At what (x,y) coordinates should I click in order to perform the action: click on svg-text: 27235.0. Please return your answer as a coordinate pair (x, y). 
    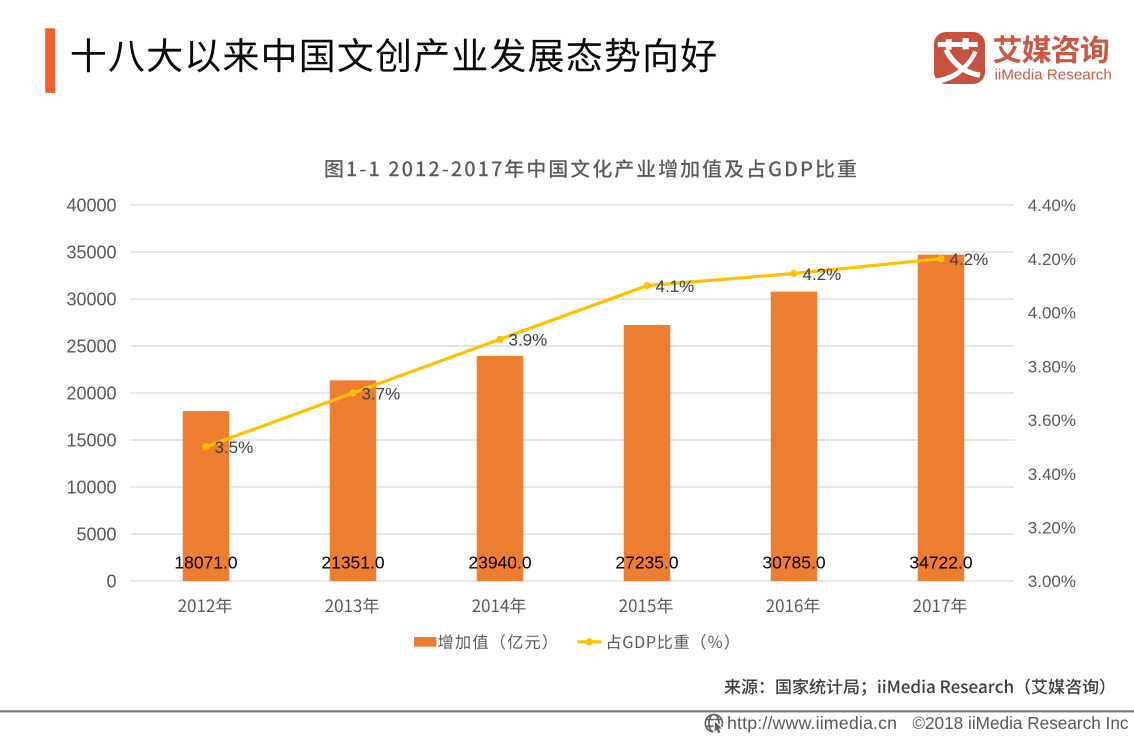
    Looking at the image, I should click on (647, 562).